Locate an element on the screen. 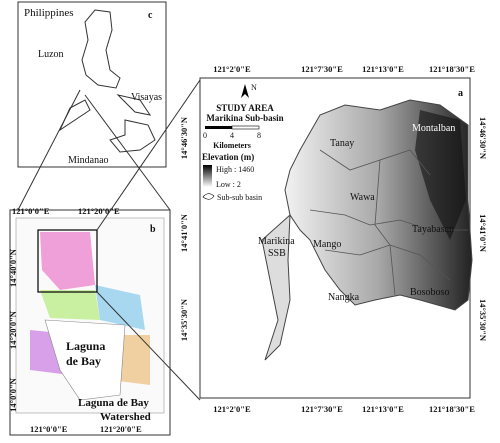 The image size is (500, 443). label: Laguna is located at coordinates (85, 346).